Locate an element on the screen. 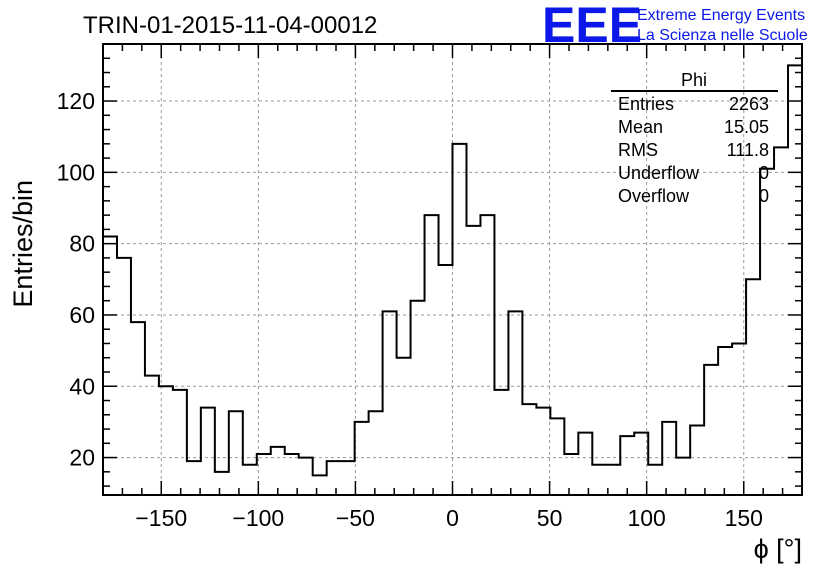  y-tick-labels: 20 40 60 80 100 120 is located at coordinates (76, 279).